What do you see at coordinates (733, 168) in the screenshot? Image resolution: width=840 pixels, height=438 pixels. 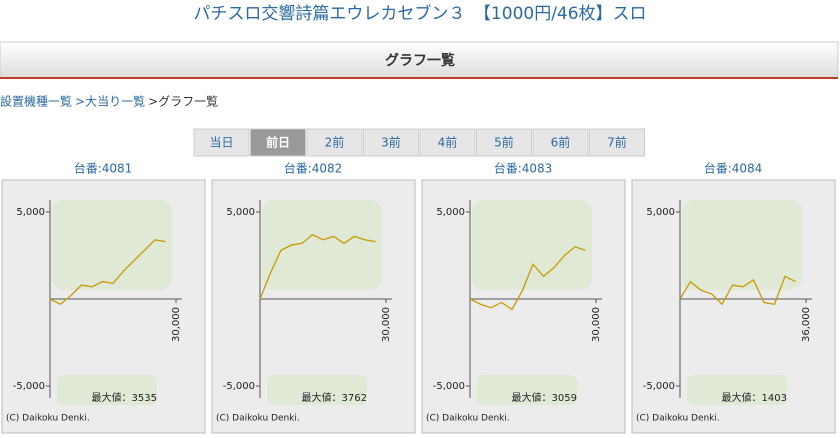 I see `panel-label: 台番:4084` at bounding box center [733, 168].